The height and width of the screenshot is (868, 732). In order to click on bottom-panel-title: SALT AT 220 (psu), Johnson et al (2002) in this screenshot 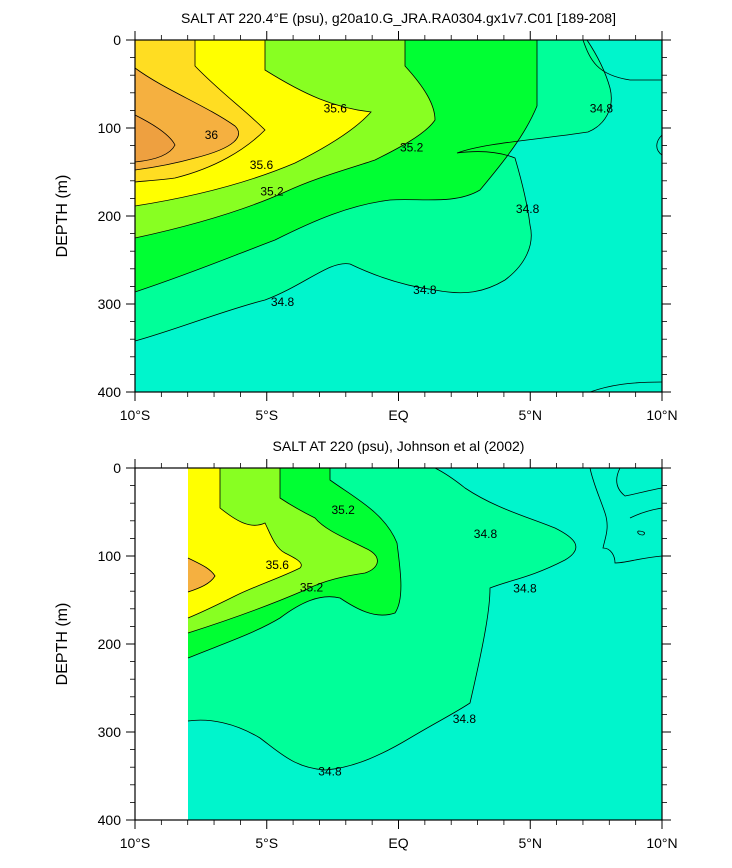, I will do `click(399, 446)`.